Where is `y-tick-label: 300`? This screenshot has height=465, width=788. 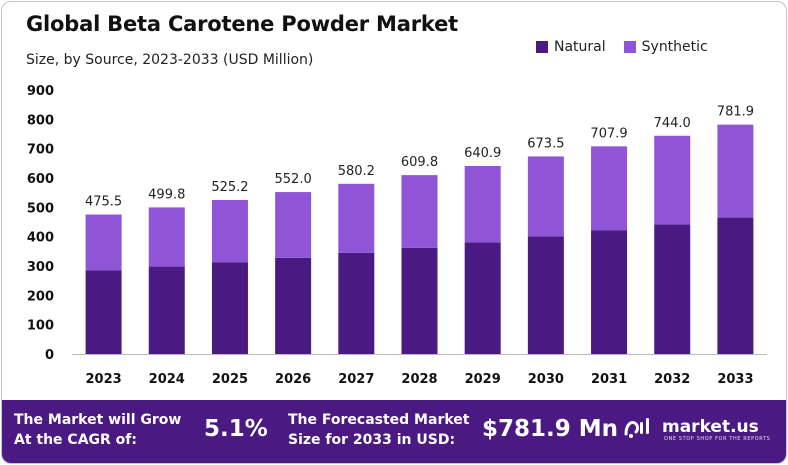
y-tick-label: 300 is located at coordinates (40, 267).